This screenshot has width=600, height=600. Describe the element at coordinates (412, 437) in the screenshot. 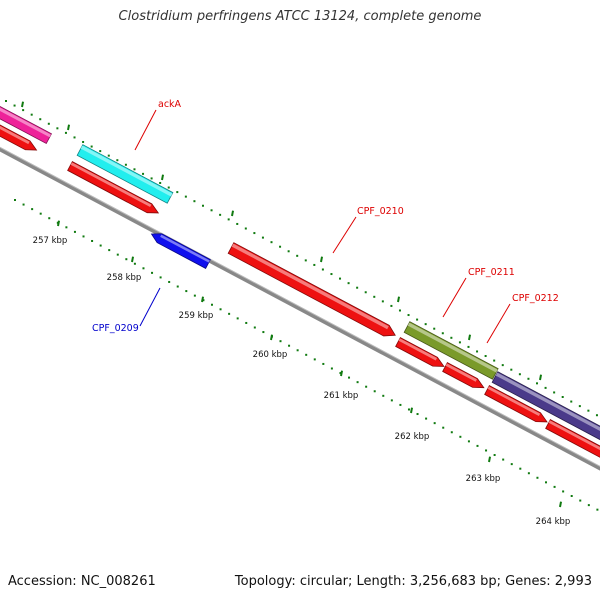

I see `kbp-label: 262 kbp` at that location.